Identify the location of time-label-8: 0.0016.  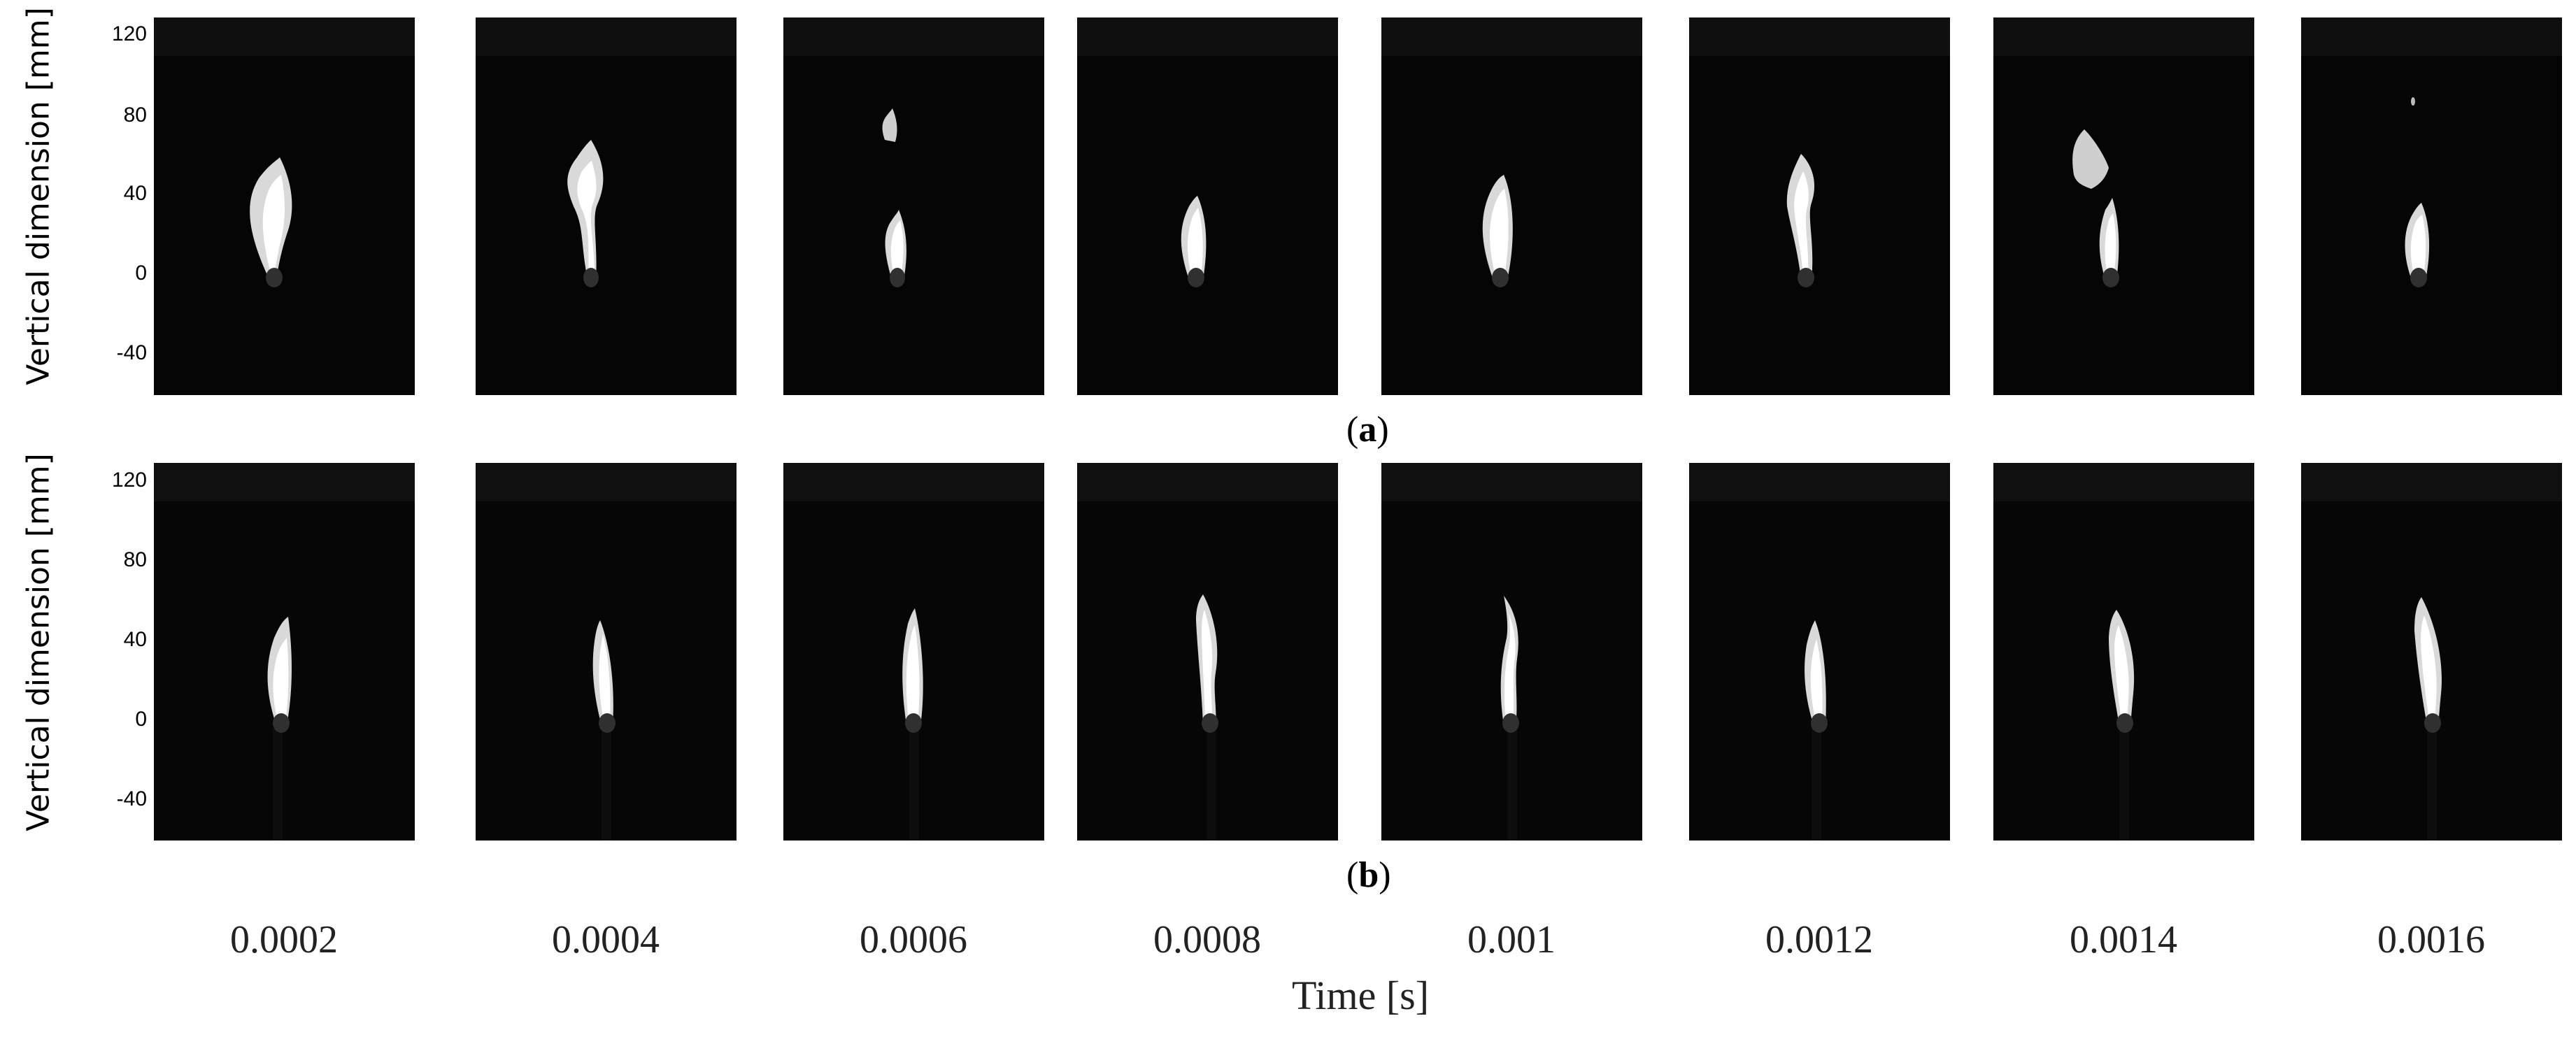
(2431, 939).